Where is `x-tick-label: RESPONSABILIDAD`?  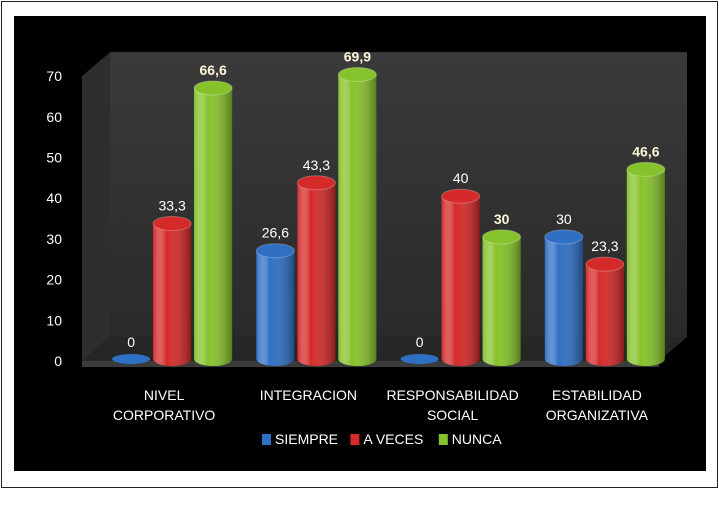
x-tick-label: RESPONSABILIDAD is located at coordinates (452, 395).